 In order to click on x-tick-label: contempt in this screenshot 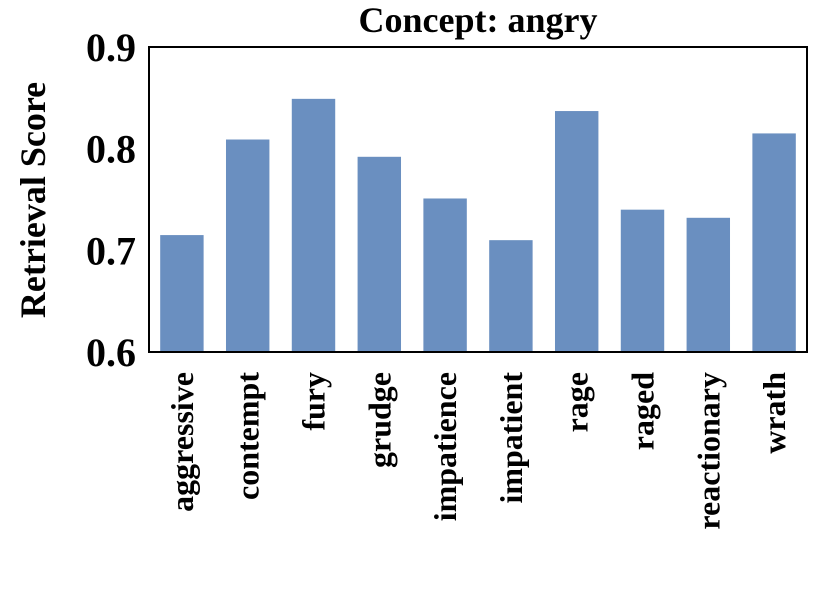, I will do `click(248, 436)`.